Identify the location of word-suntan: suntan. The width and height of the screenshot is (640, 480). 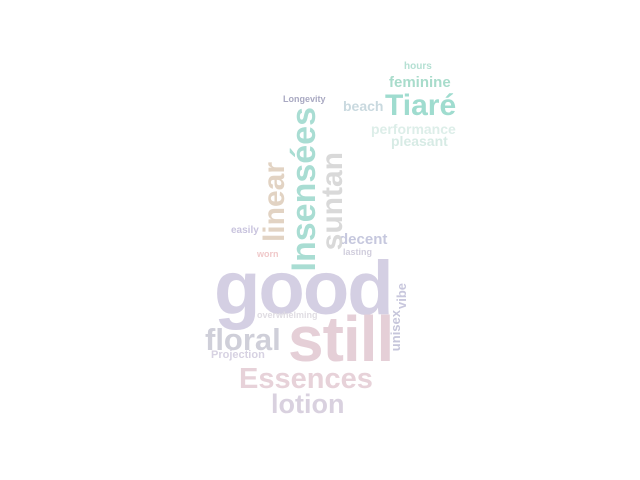
(332, 201).